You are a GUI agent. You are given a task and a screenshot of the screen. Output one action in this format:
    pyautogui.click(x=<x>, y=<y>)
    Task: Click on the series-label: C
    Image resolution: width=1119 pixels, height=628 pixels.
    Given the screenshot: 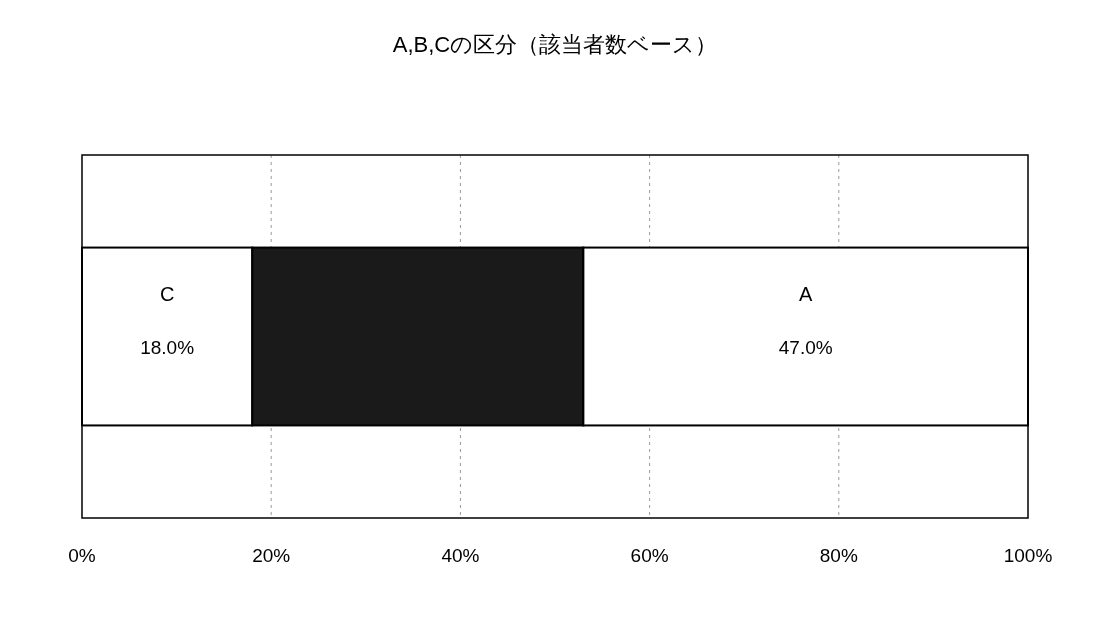 What is the action you would take?
    pyautogui.click(x=167, y=293)
    